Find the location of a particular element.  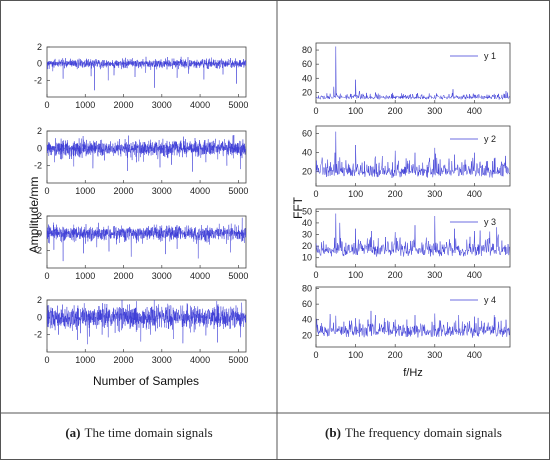

frequency-panel-4: 80 60 40 200 100 200 300 400 y 4 is located at coordinates (406, 322).